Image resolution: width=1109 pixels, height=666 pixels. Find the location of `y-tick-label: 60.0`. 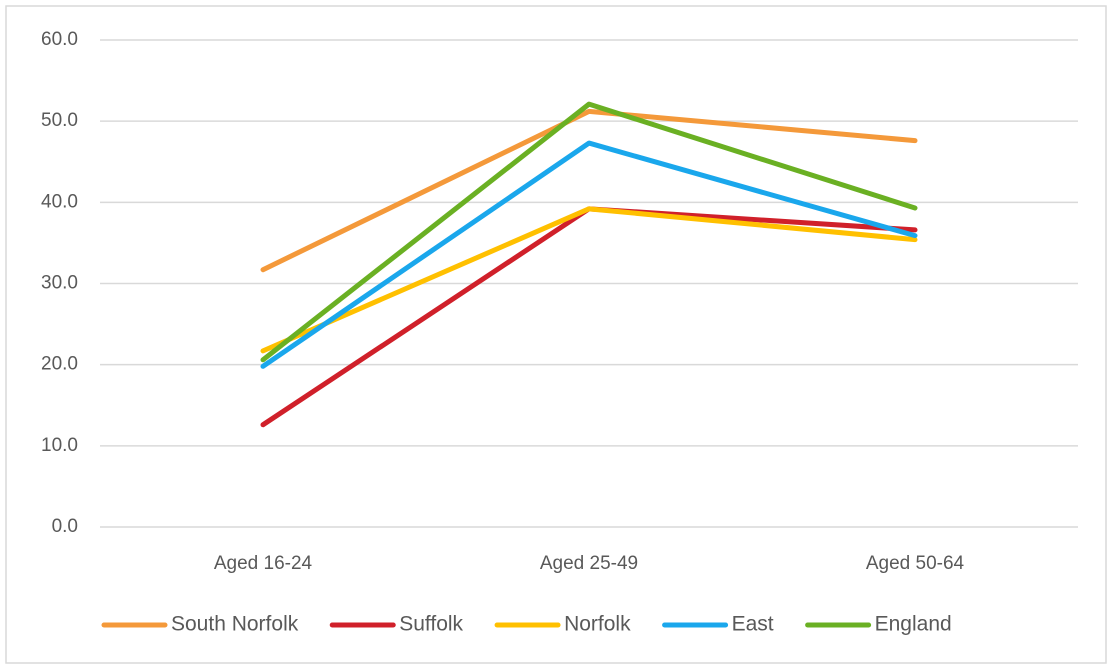

y-tick-label: 60.0 is located at coordinates (59, 39).